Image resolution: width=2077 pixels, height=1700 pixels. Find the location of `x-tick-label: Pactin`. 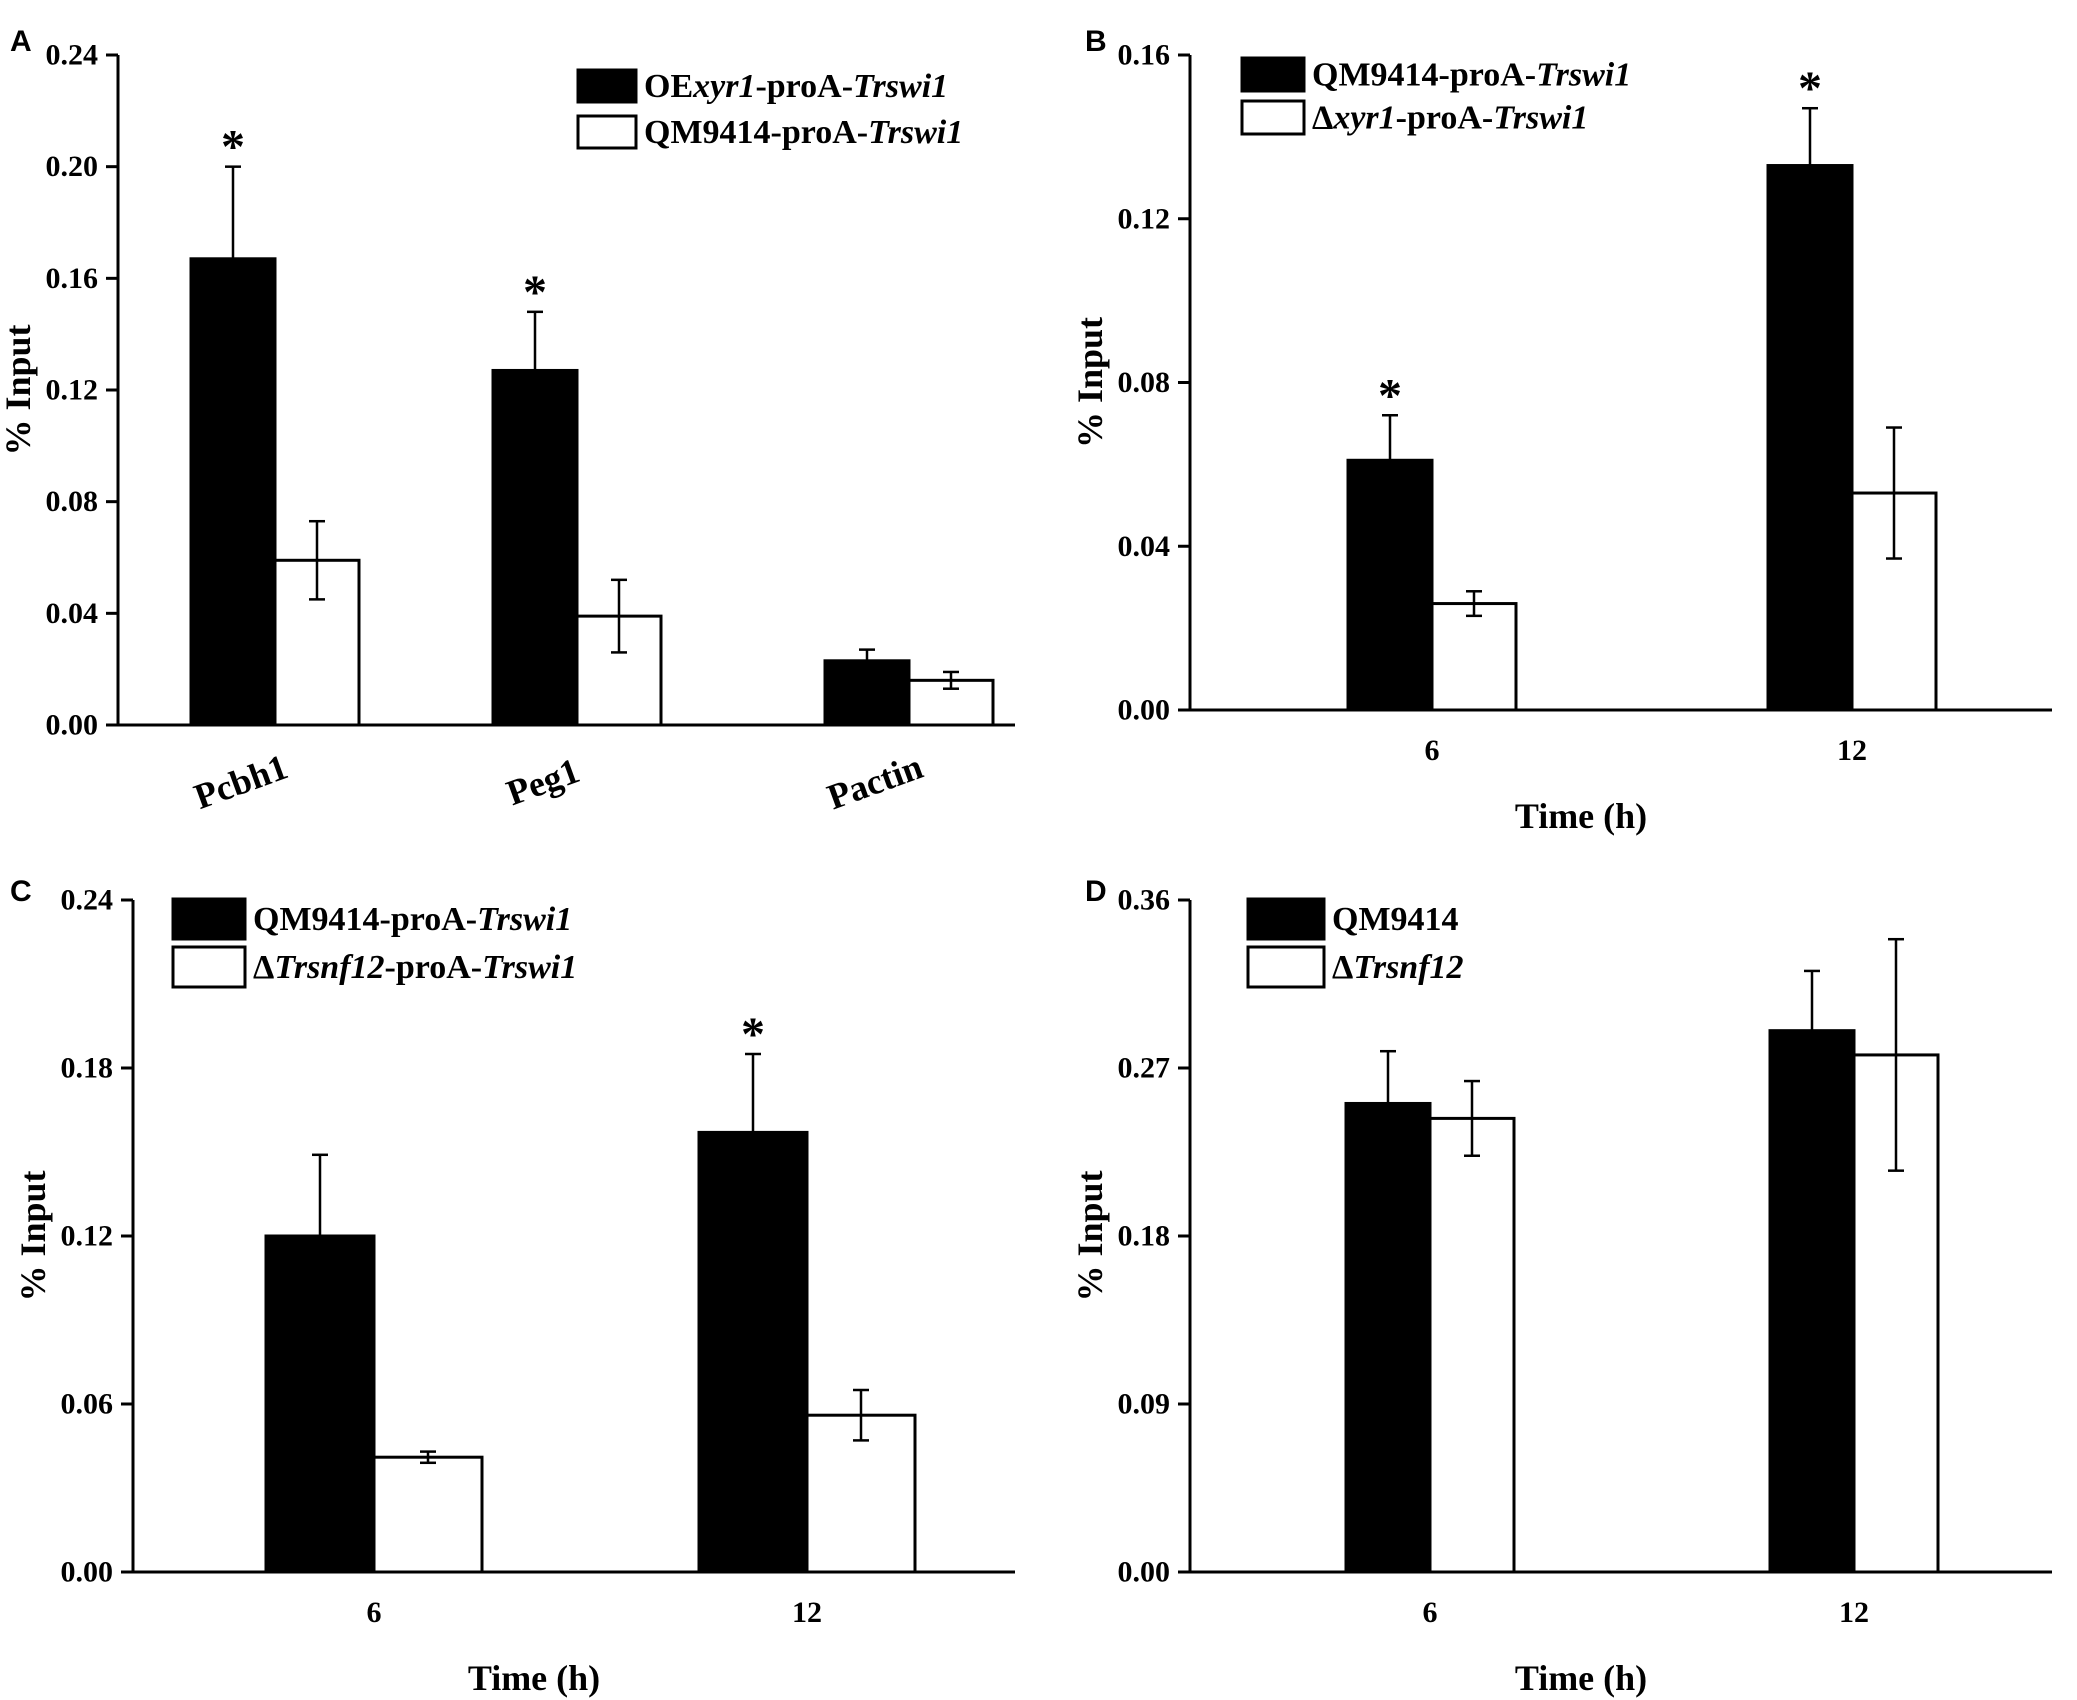

x-tick-label: Pactin is located at coordinates (875, 781).